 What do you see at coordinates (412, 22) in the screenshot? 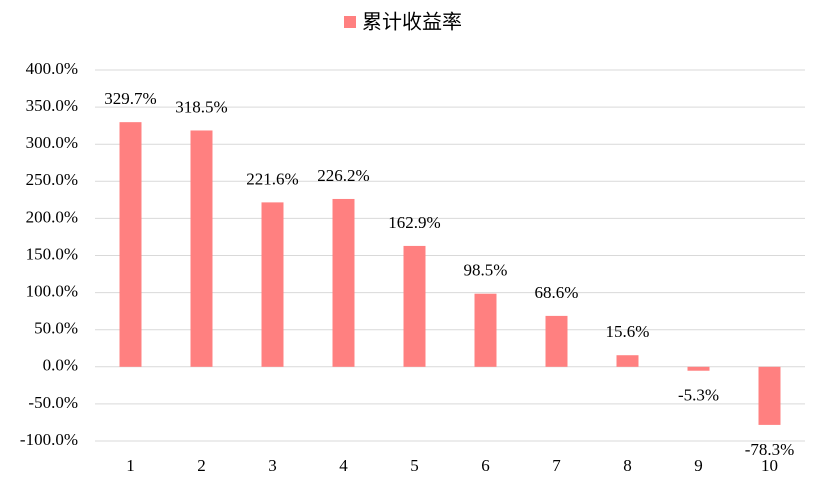
I see `legend-label: 累计收益率` at bounding box center [412, 22].